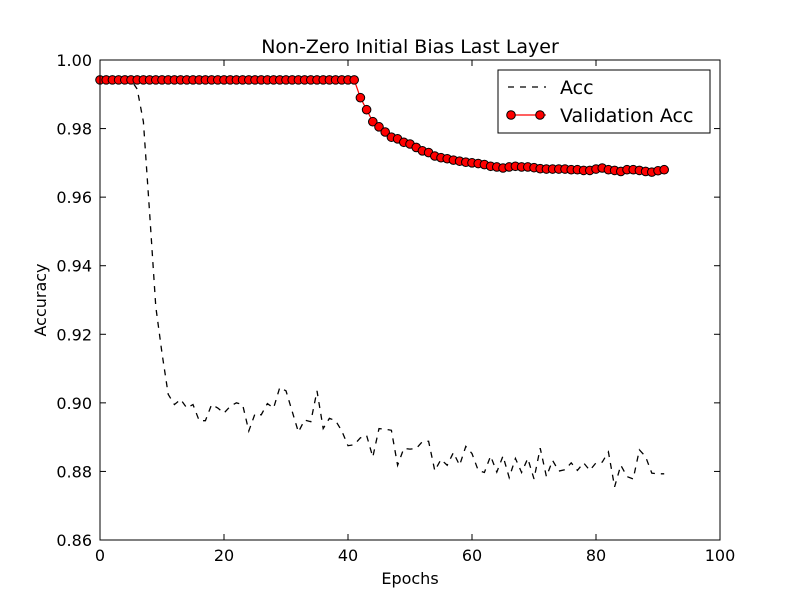 This screenshot has height=604, width=800. I want to click on legend-box, so click(604, 101).